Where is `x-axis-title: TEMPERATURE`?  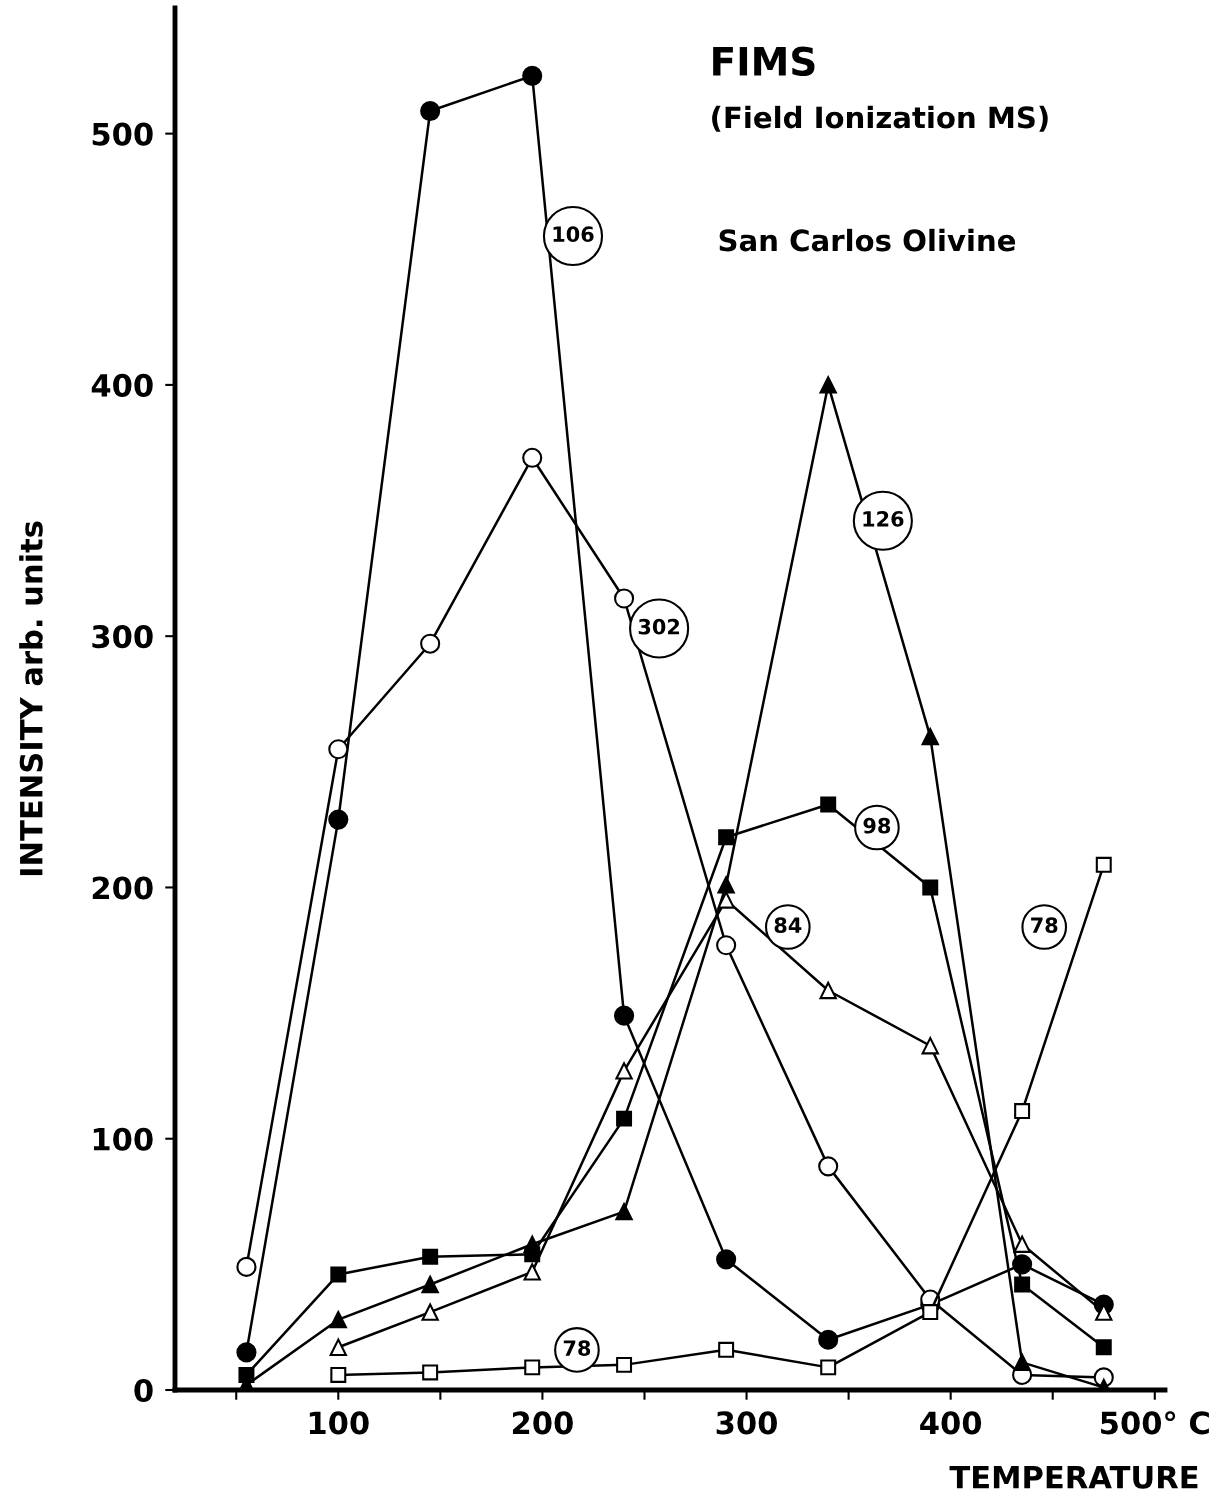 x-axis-title: TEMPERATURE is located at coordinates (1073, 1477).